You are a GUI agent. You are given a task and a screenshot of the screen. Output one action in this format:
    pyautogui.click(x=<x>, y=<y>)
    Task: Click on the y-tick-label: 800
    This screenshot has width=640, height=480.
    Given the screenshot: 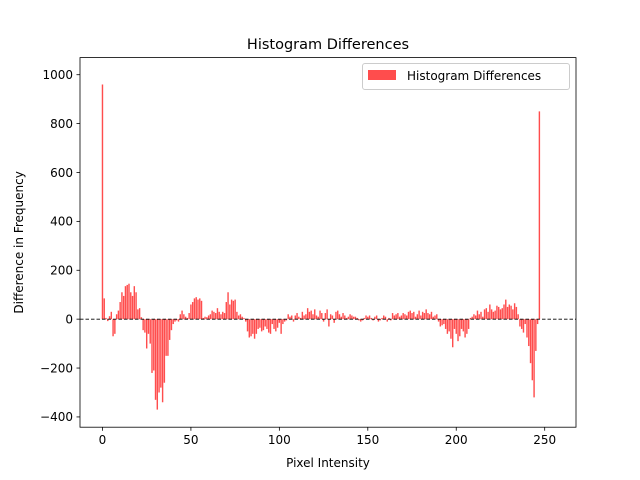 What is the action you would take?
    pyautogui.click(x=61, y=124)
    